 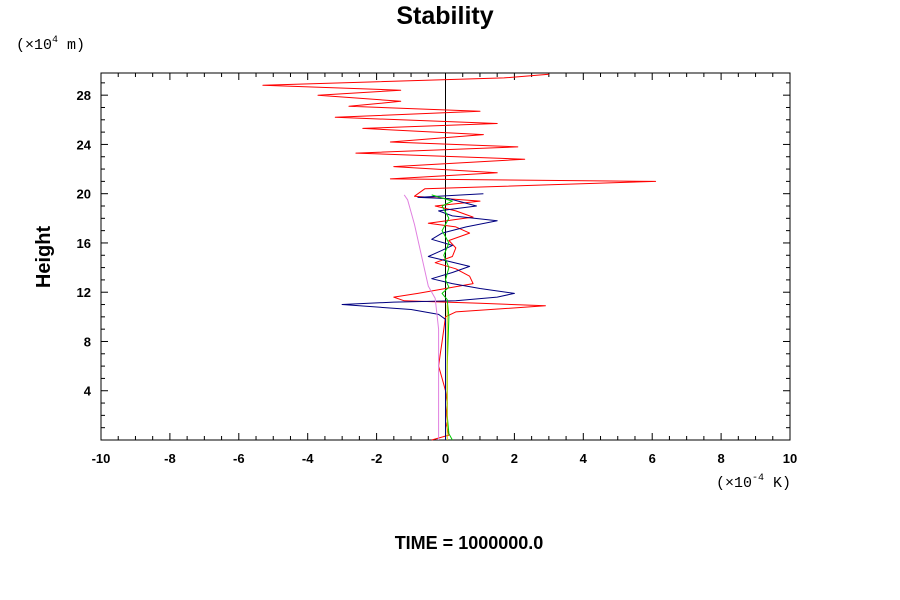 I want to click on y-axis-unit: (×104 m), so click(x=50, y=44).